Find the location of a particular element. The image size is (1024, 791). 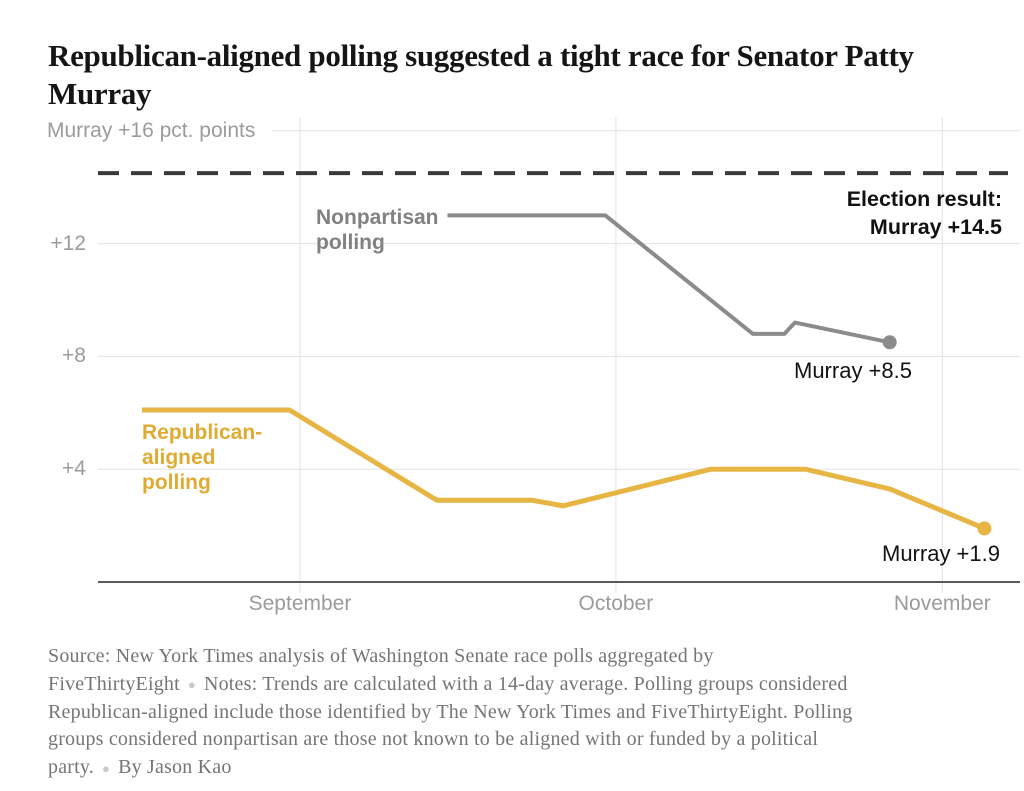

series-end-dot-nonpartisan is located at coordinates (889, 342).